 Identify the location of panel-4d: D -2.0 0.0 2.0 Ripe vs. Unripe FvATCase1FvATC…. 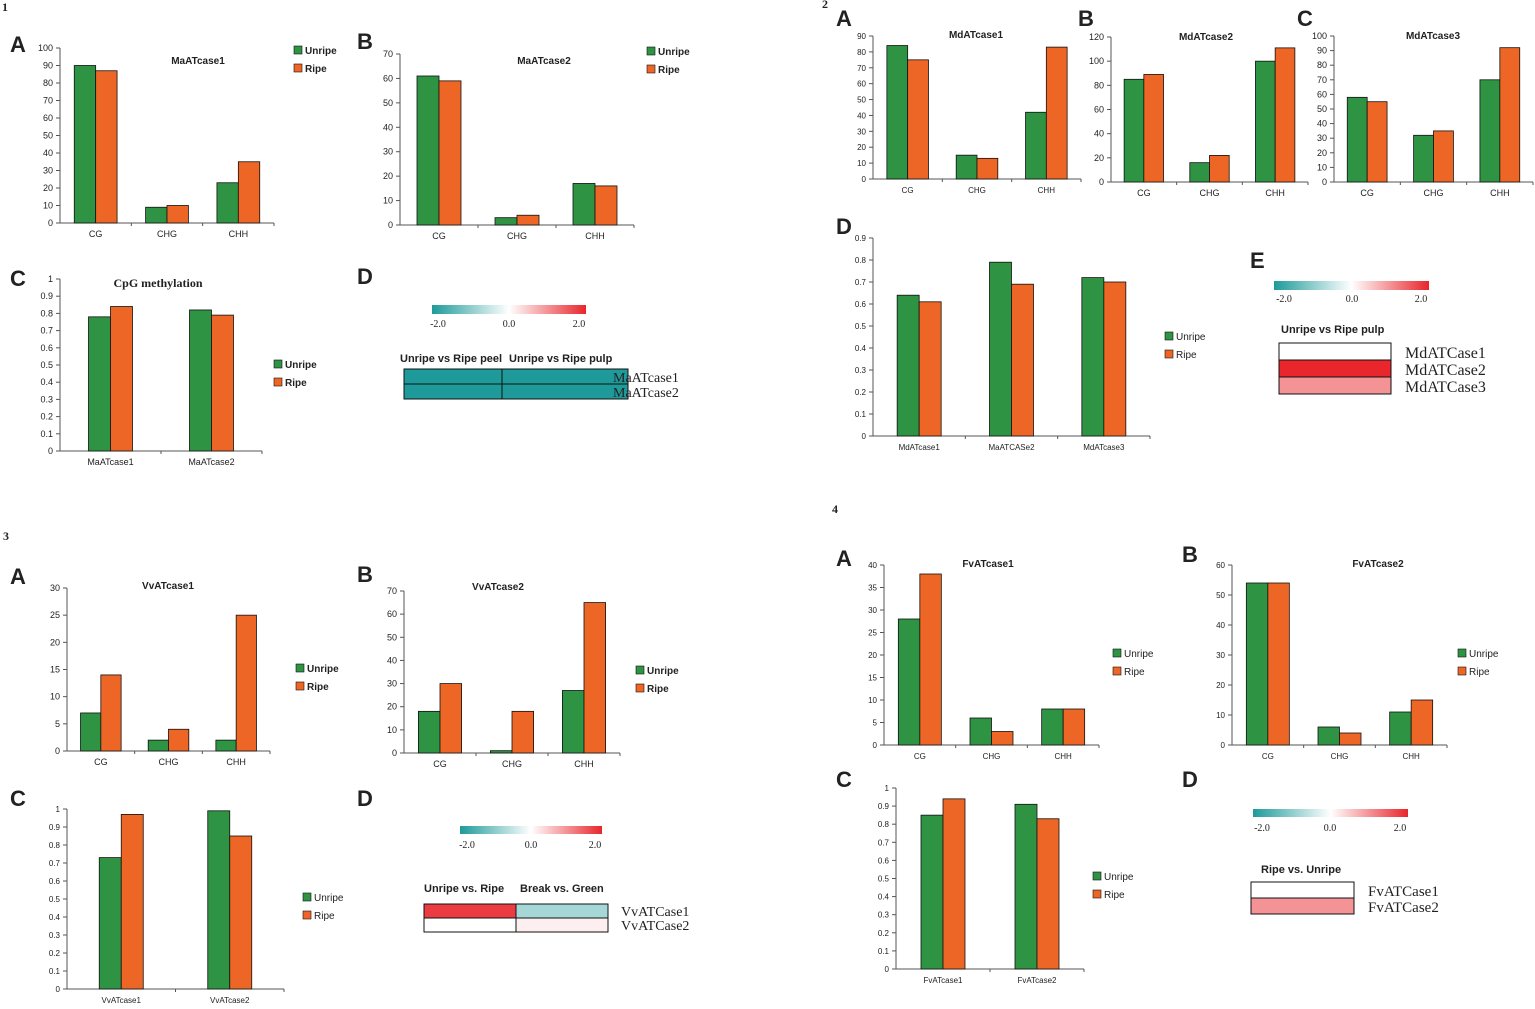
(1310, 841).